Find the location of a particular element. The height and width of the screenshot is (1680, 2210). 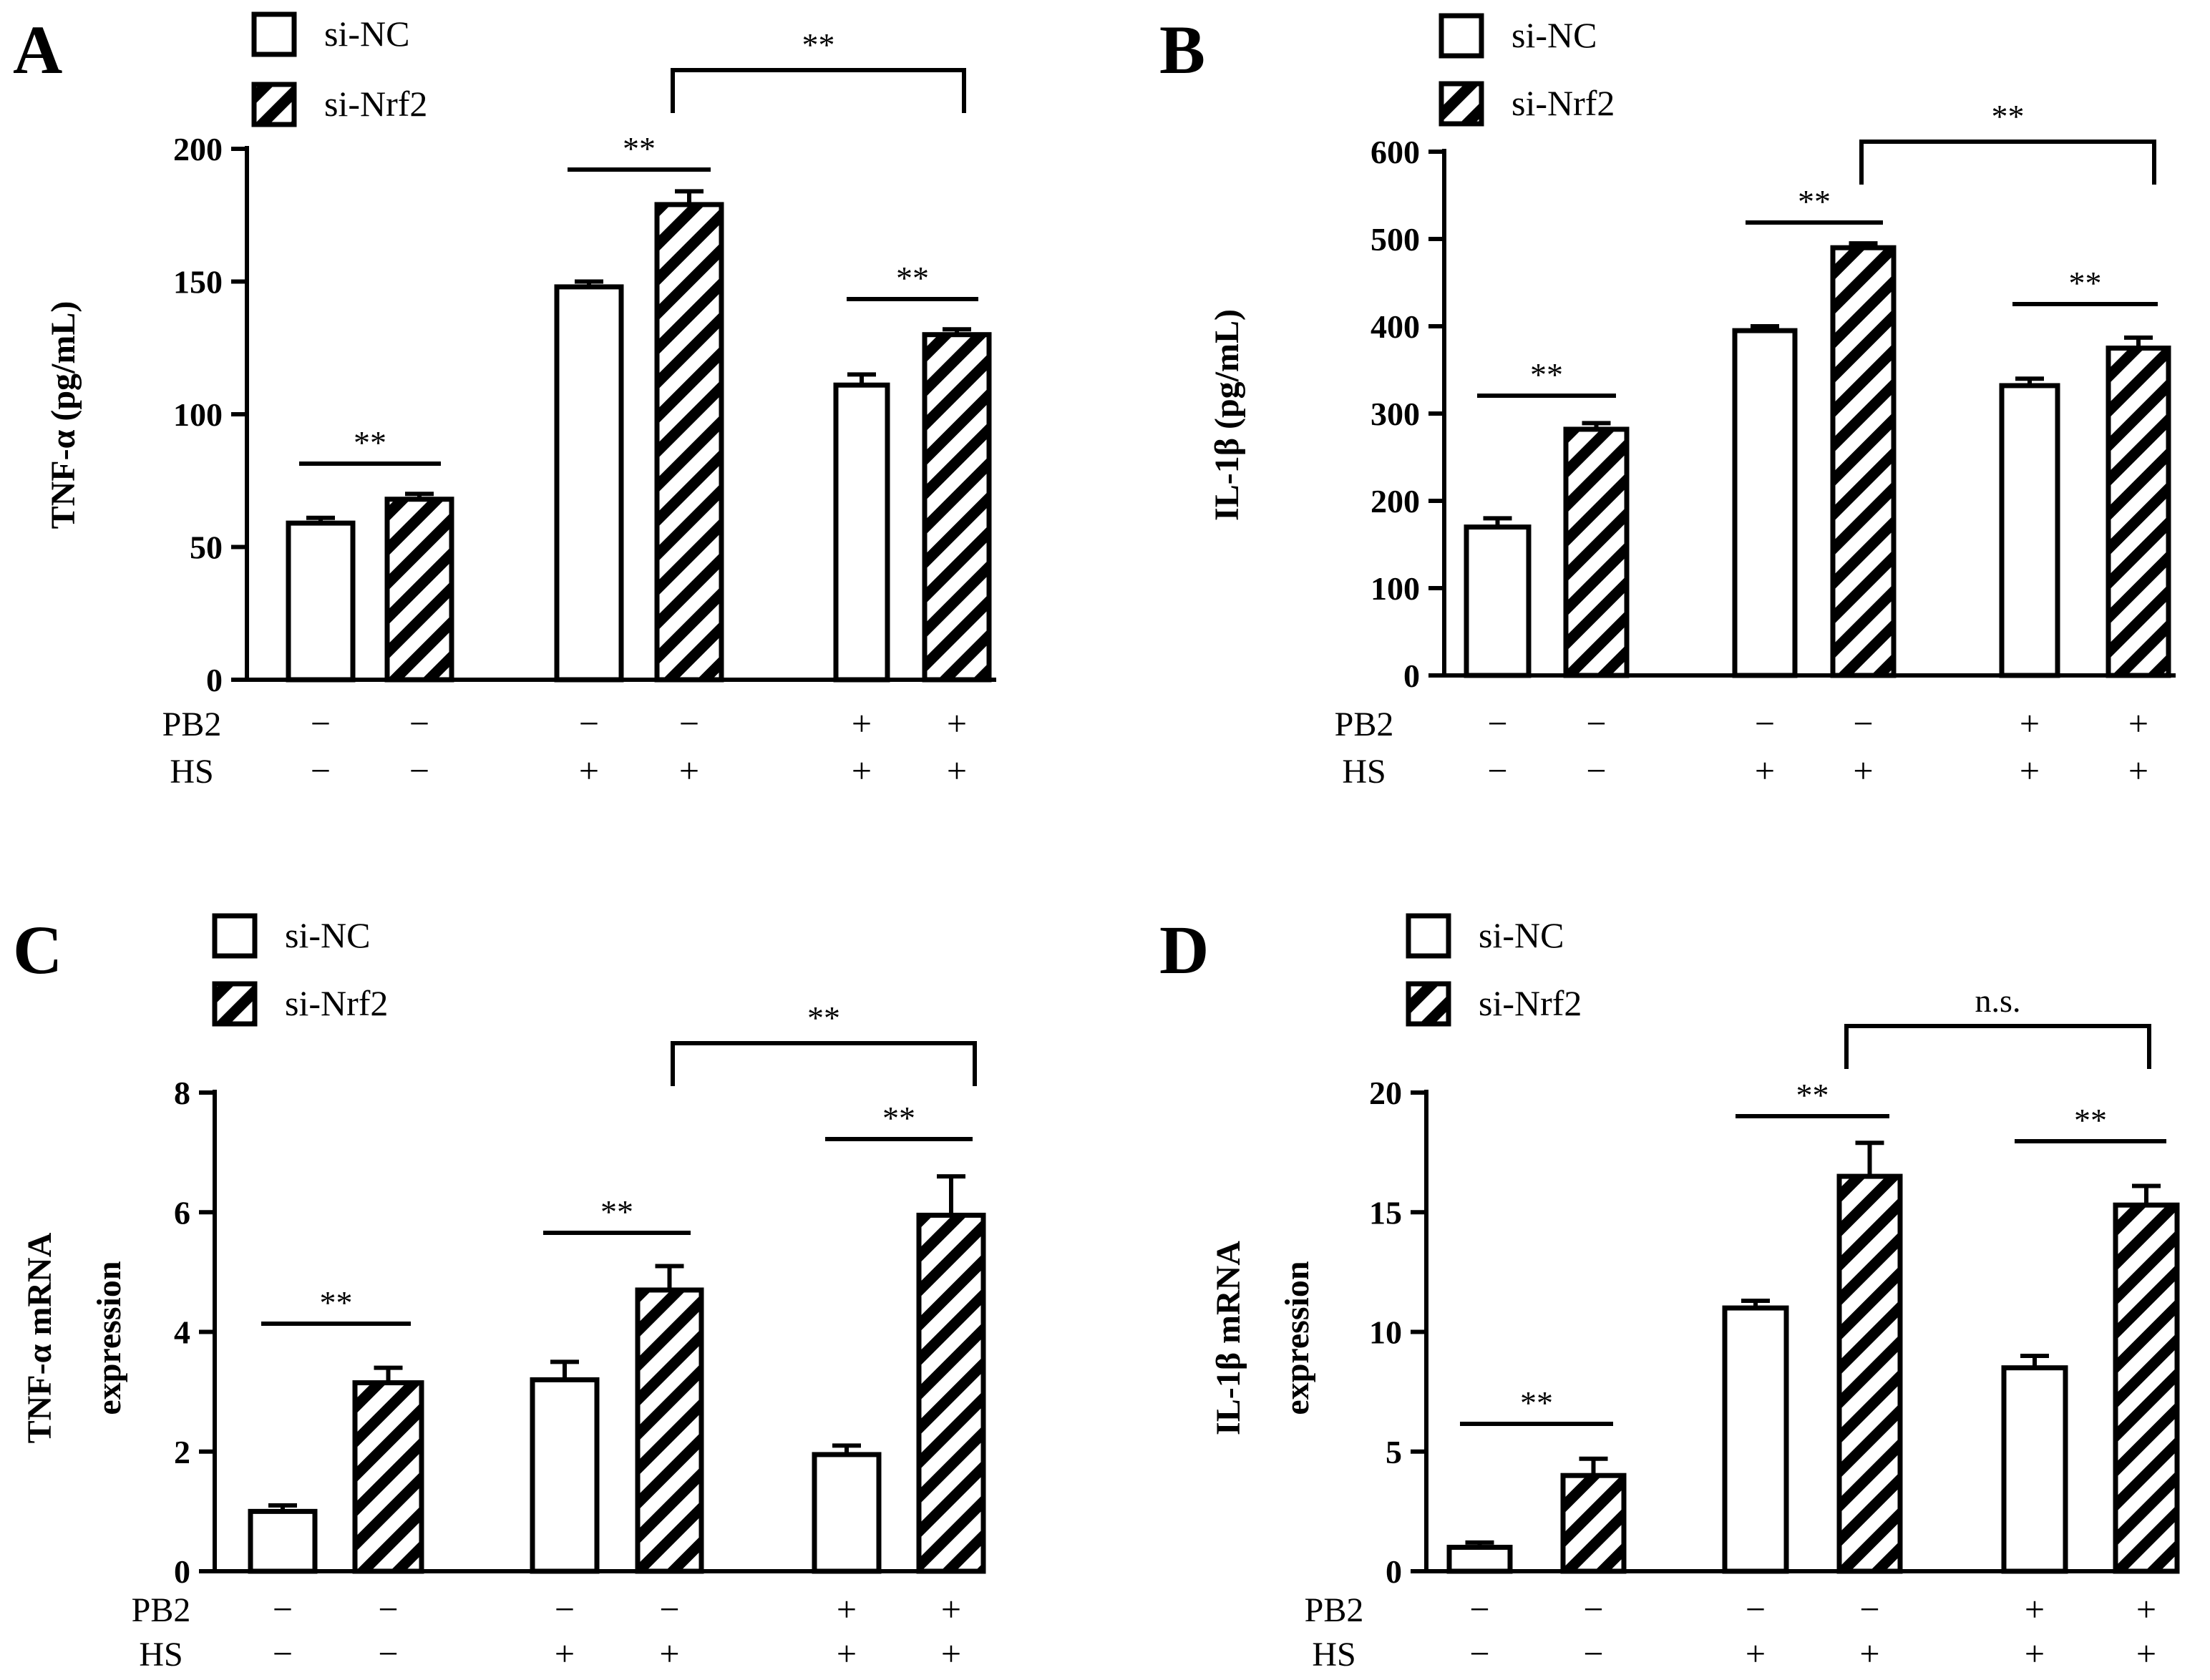

y-tick-label: 4 is located at coordinates (182, 1332).